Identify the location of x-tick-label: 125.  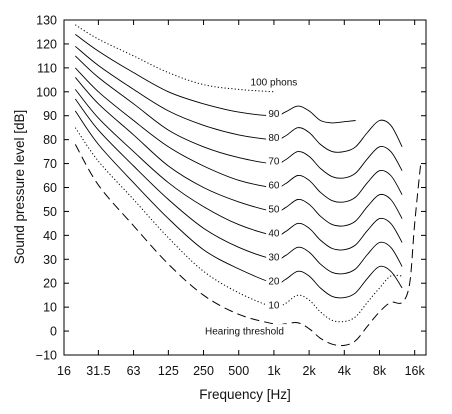
(168, 371).